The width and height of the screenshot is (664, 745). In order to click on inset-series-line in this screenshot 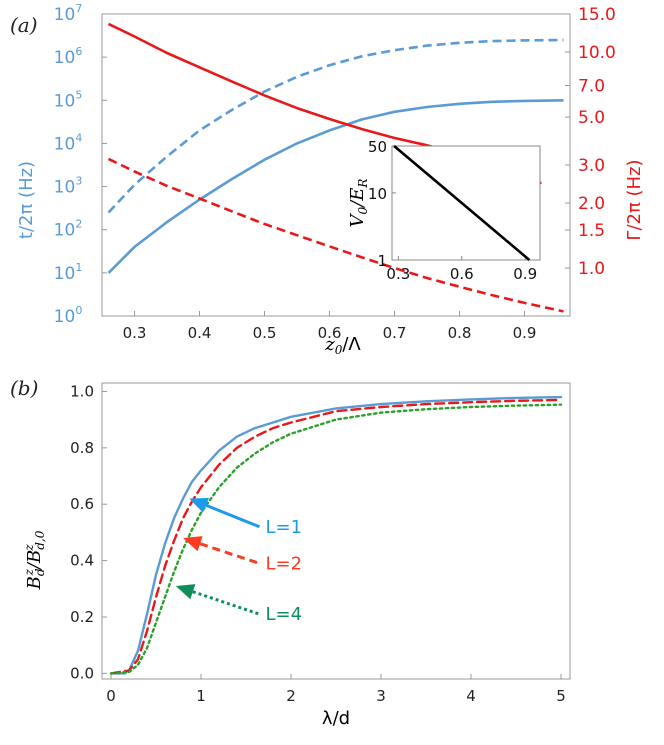, I will do `click(462, 203)`.